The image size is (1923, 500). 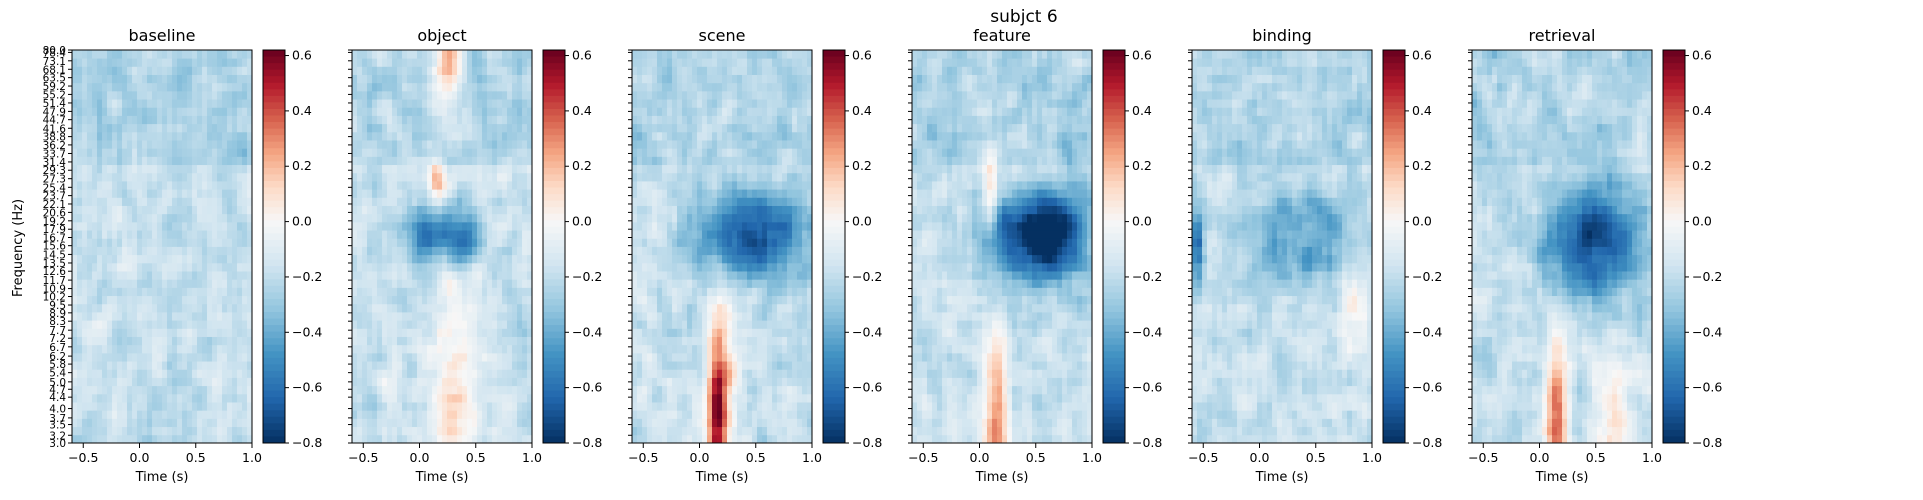 I want to click on x-tick-label: 0.0, so click(x=140, y=457).